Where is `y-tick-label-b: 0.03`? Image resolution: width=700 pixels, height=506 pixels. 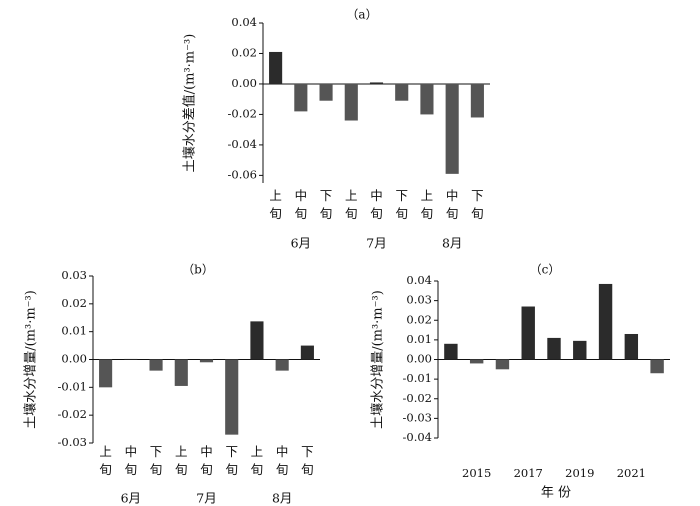
y-tick-label-b: 0.03 is located at coordinates (74, 275).